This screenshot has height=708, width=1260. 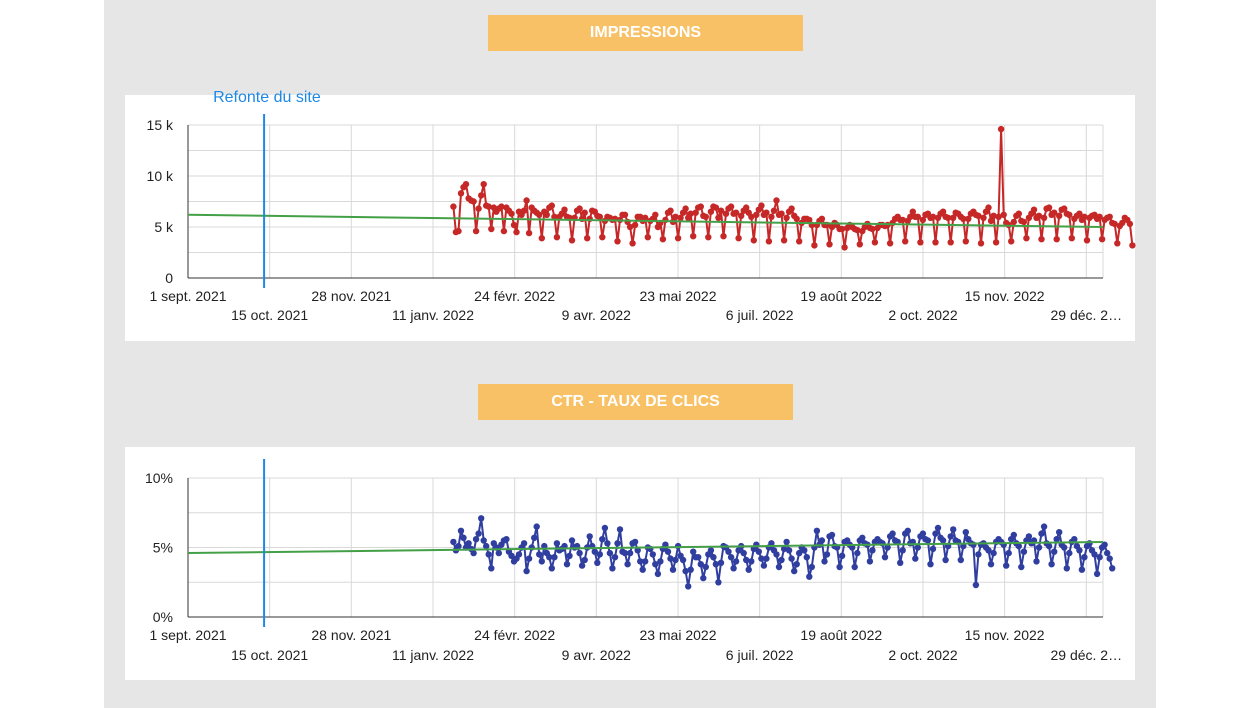 What do you see at coordinates (433, 315) in the screenshot?
I see `x-tick-label: 11 janv. 2022` at bounding box center [433, 315].